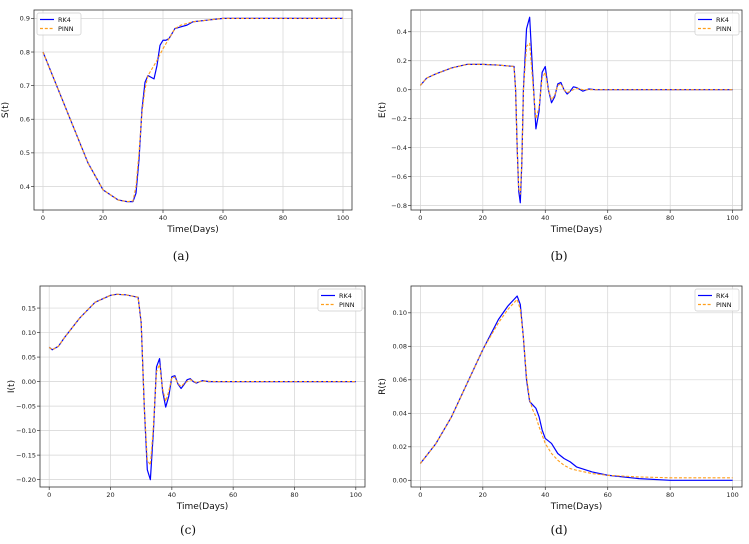 The height and width of the screenshot is (544, 749). Describe the element at coordinates (402, 61) in the screenshot. I see `y-tick-label: 0.2` at that location.